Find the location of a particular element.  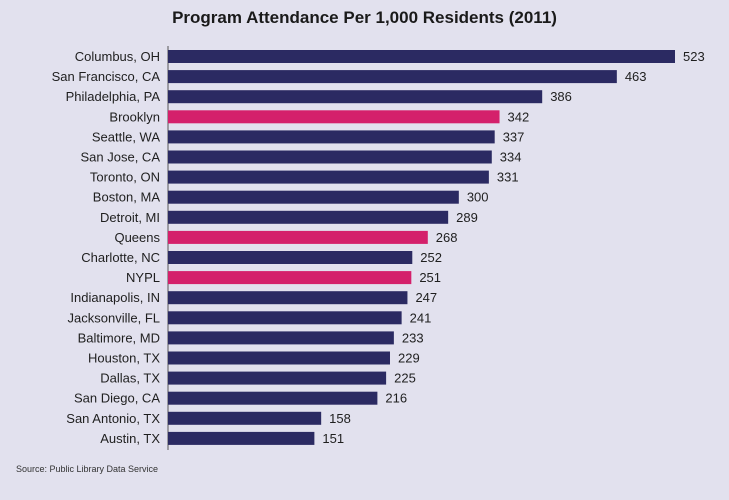

bar-san-jose-ca is located at coordinates (330, 157).